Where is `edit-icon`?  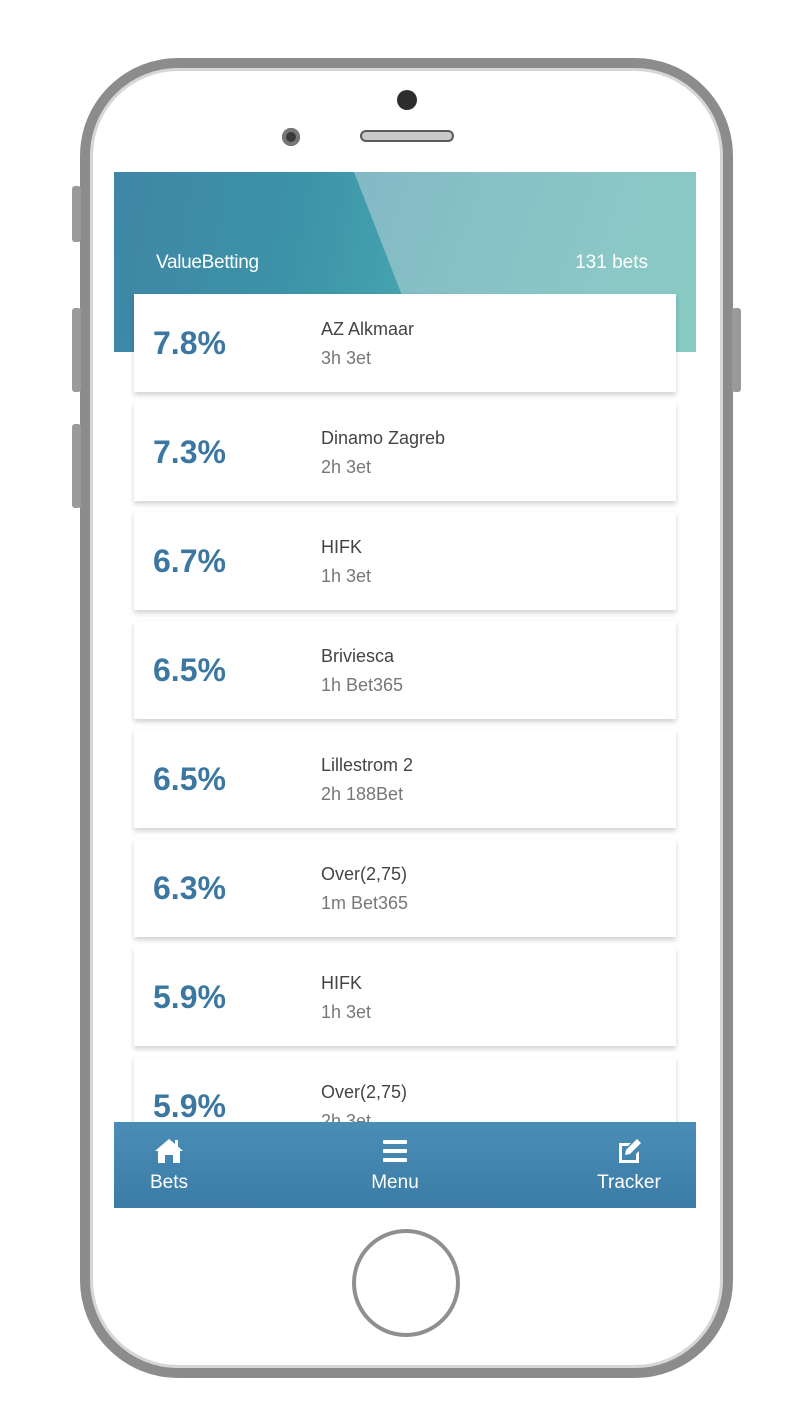
edit-icon is located at coordinates (630, 1151).